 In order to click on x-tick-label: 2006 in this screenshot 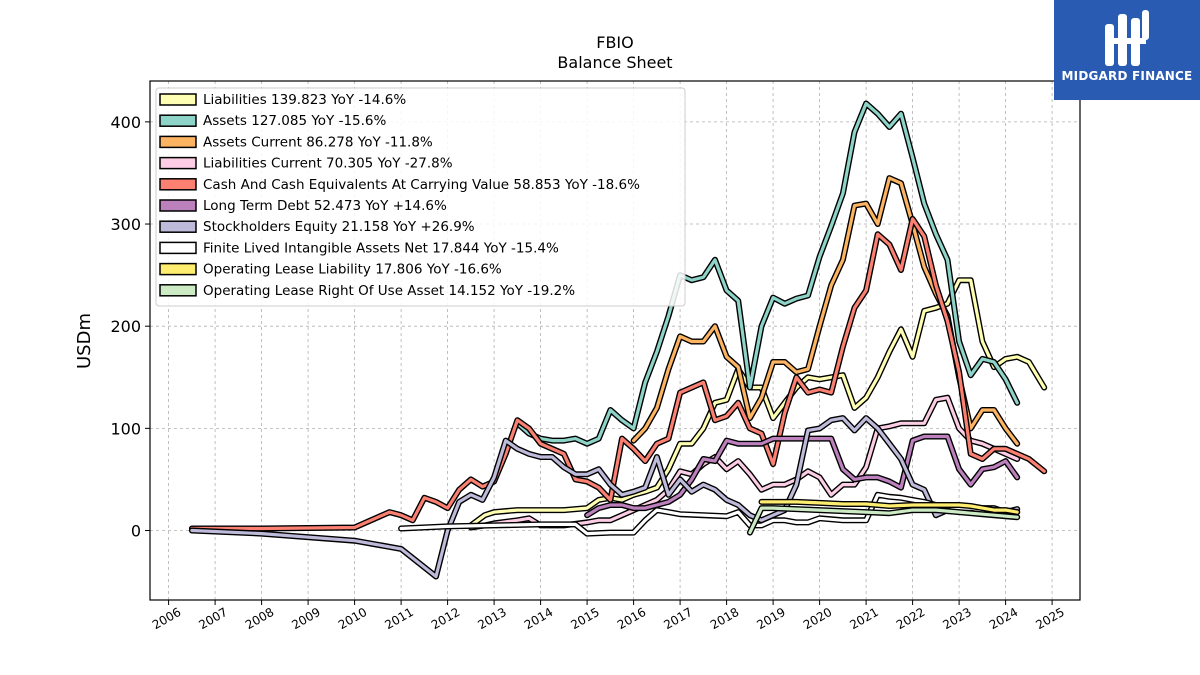, I will do `click(166, 618)`.